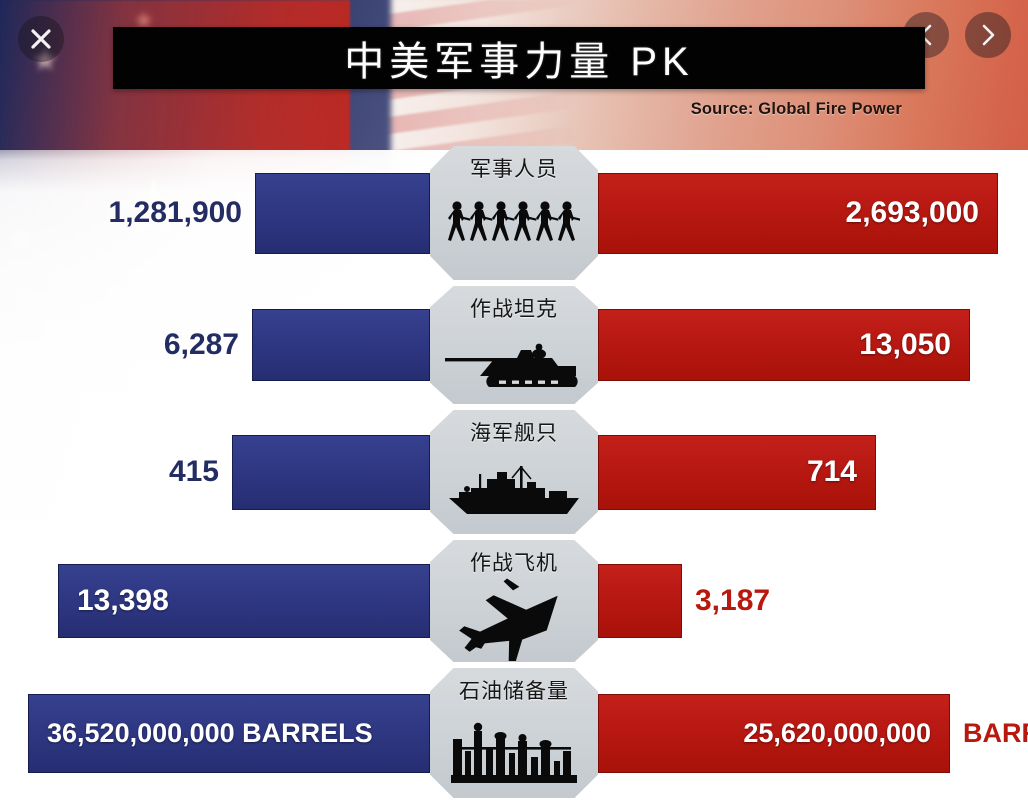 This screenshot has height=800, width=1028. I want to click on usa-value-label: 36,520,000,000 BARRELS, so click(210, 732).